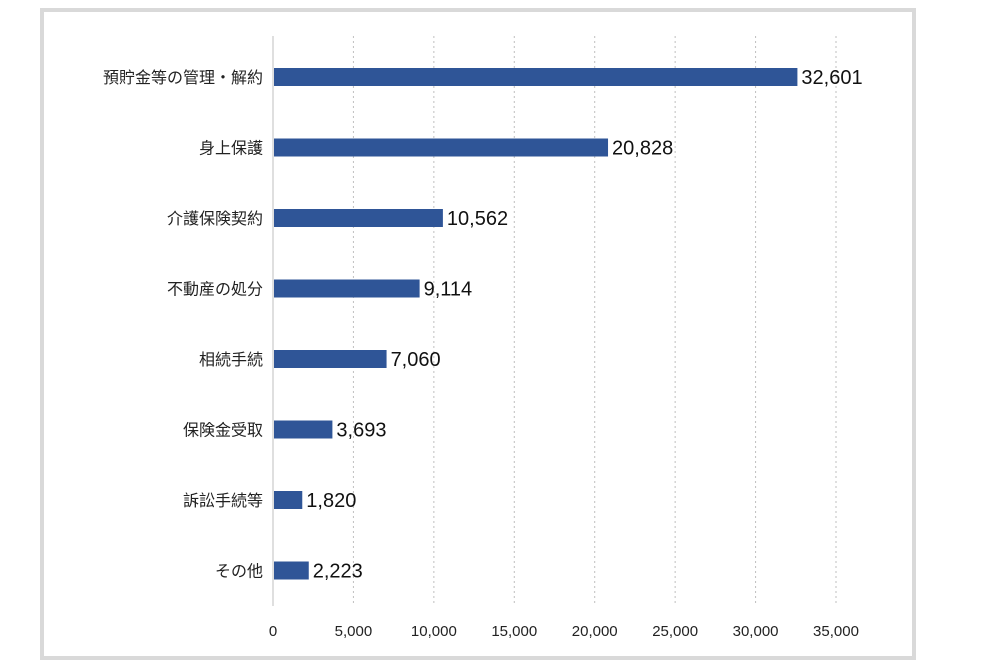  What do you see at coordinates (231, 148) in the screenshot?
I see `category-label: 身上保護` at bounding box center [231, 148].